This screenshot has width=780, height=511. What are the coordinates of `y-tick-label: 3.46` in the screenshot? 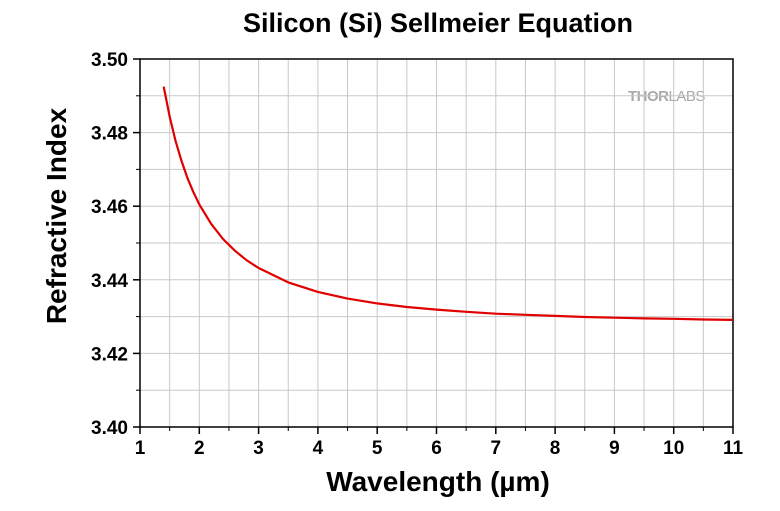 It's located at (109, 207).